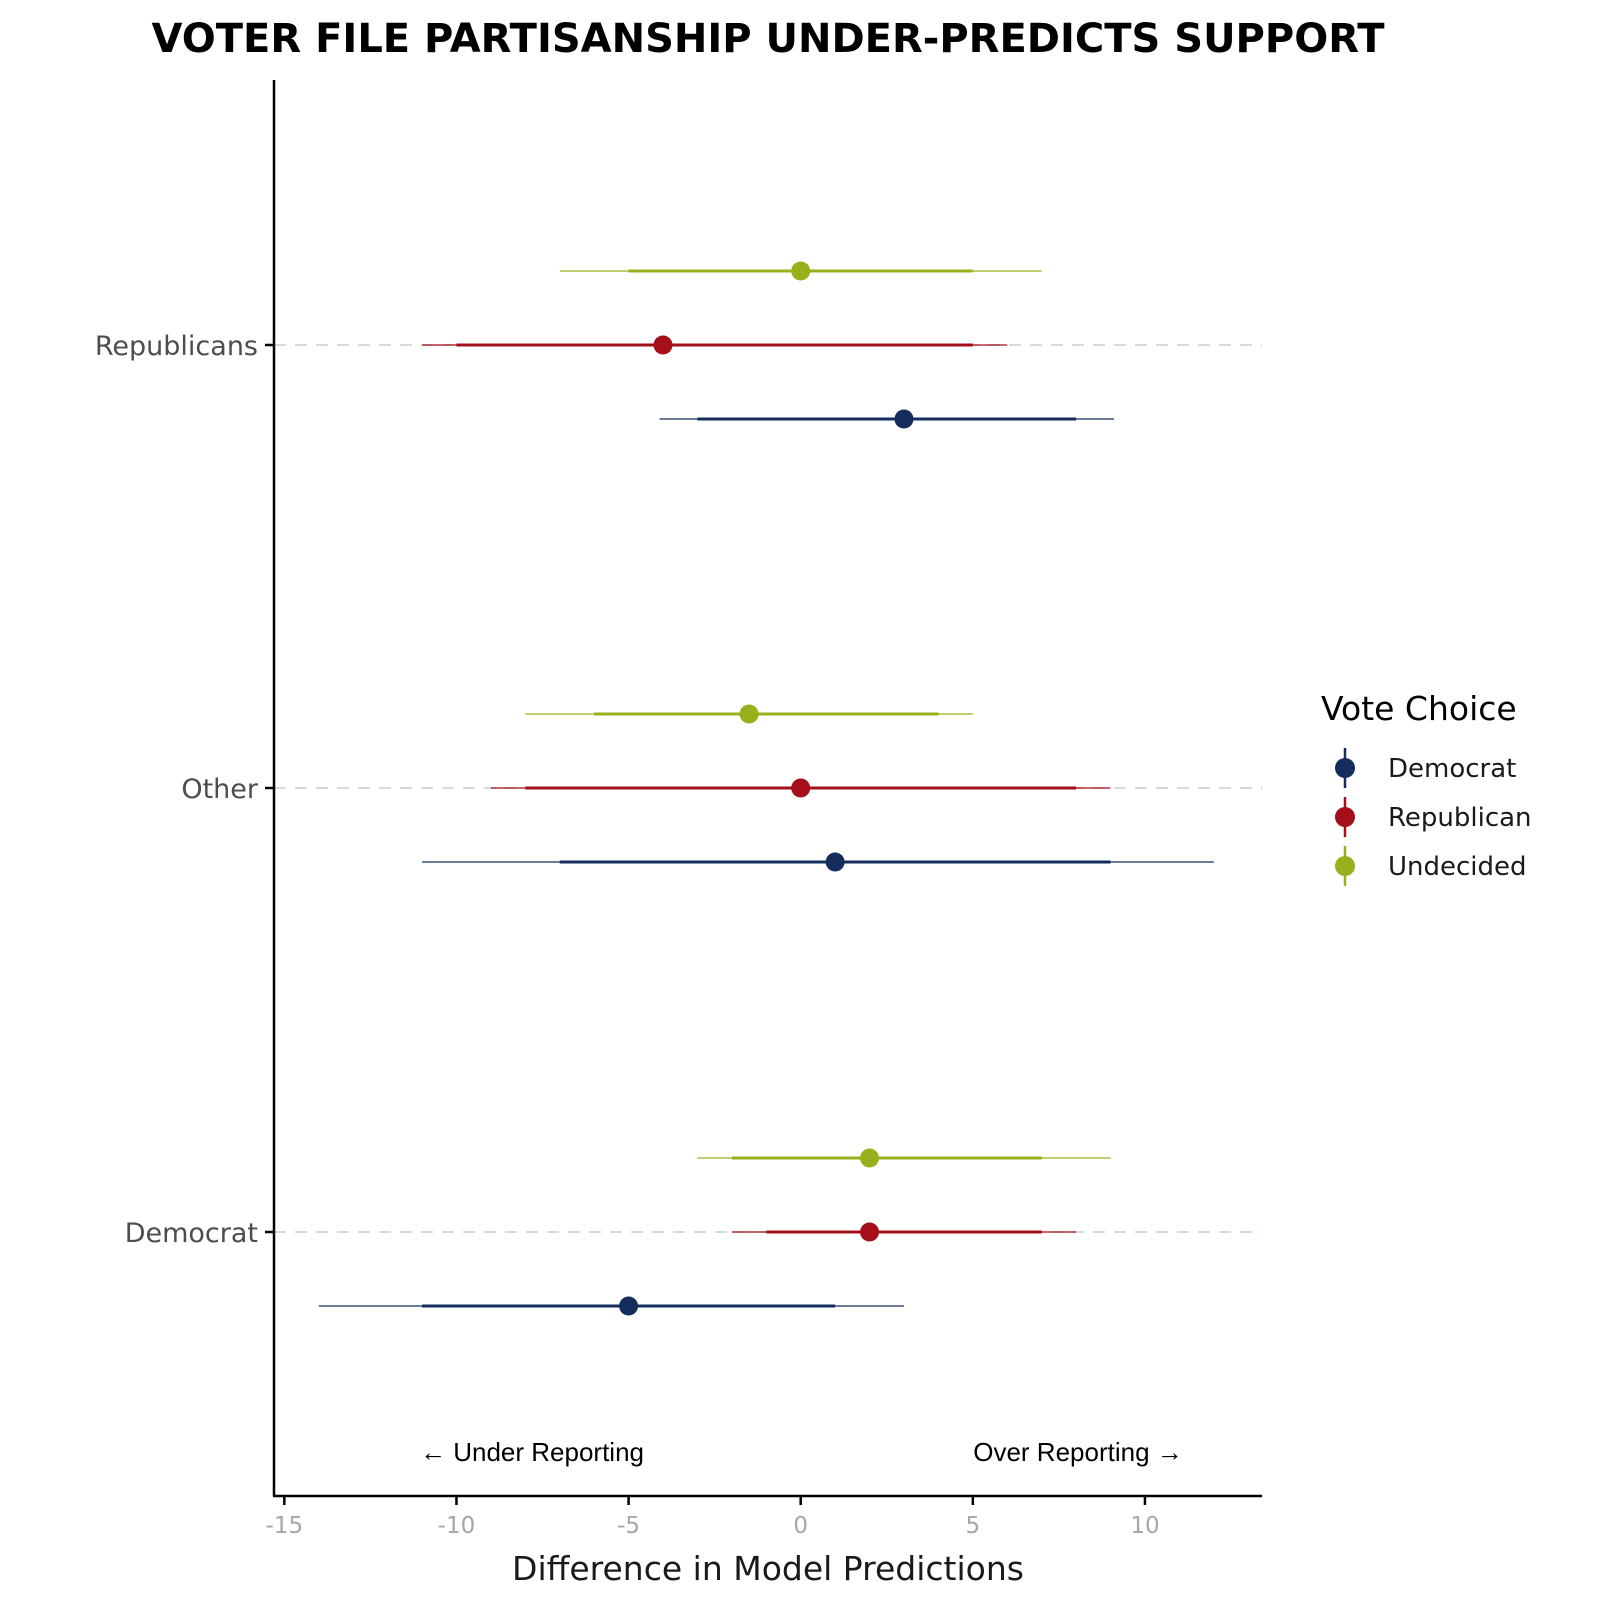 This screenshot has width=1600, height=1600. Describe the element at coordinates (1419, 708) in the screenshot. I see `legend-title: Vote Choice` at that location.